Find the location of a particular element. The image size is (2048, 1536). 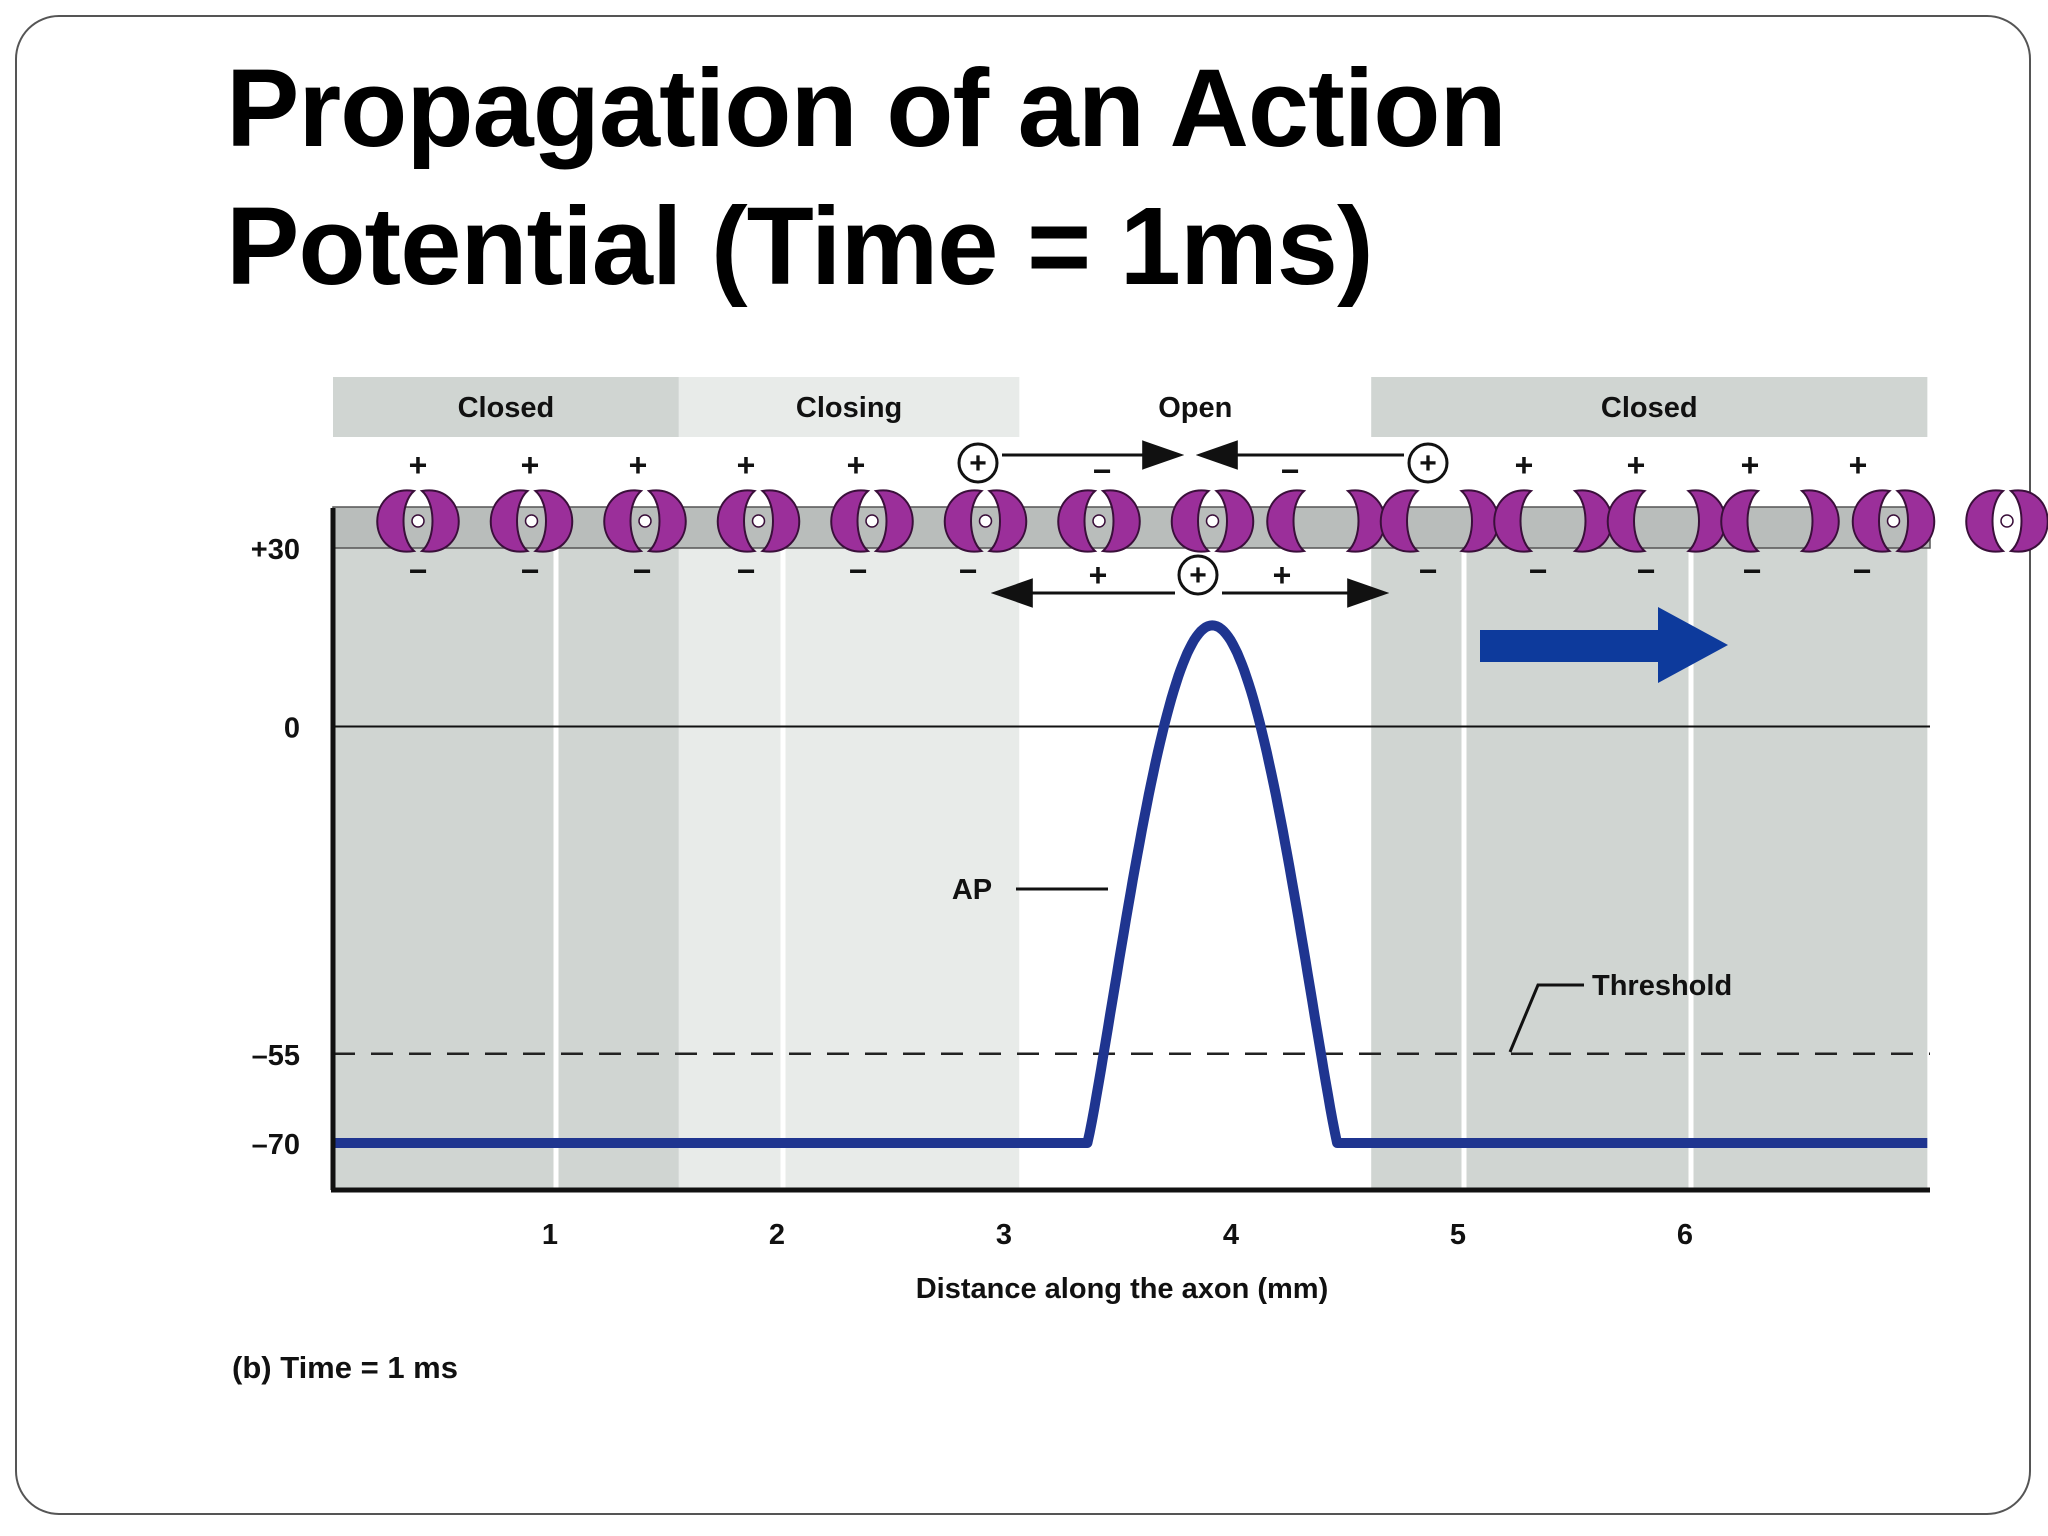

outside-positive-charge-8: + is located at coordinates (1750, 465).